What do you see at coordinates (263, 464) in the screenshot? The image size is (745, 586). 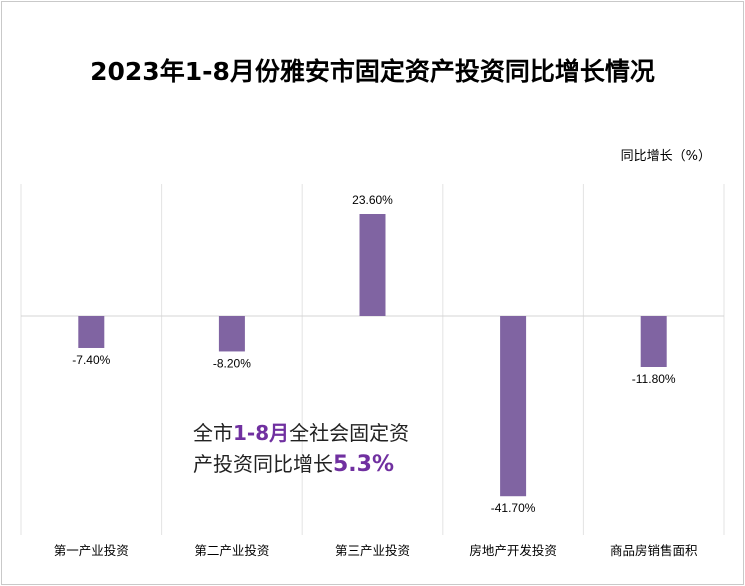 I see `annotation-line2: 产投资同比增长` at bounding box center [263, 464].